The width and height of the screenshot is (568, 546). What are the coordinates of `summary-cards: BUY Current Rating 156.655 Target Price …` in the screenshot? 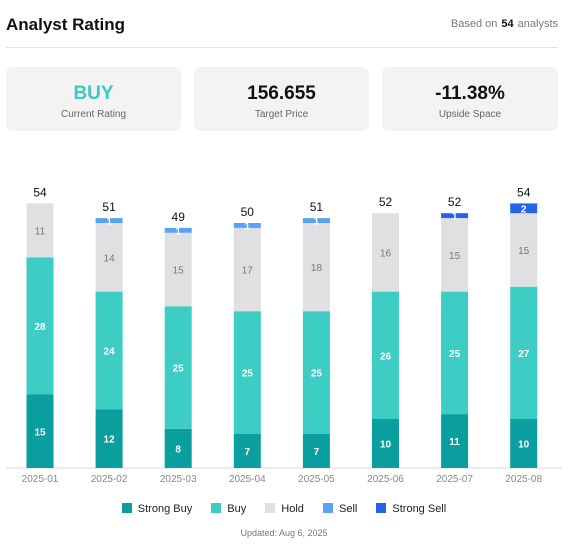 It's located at (282, 99).